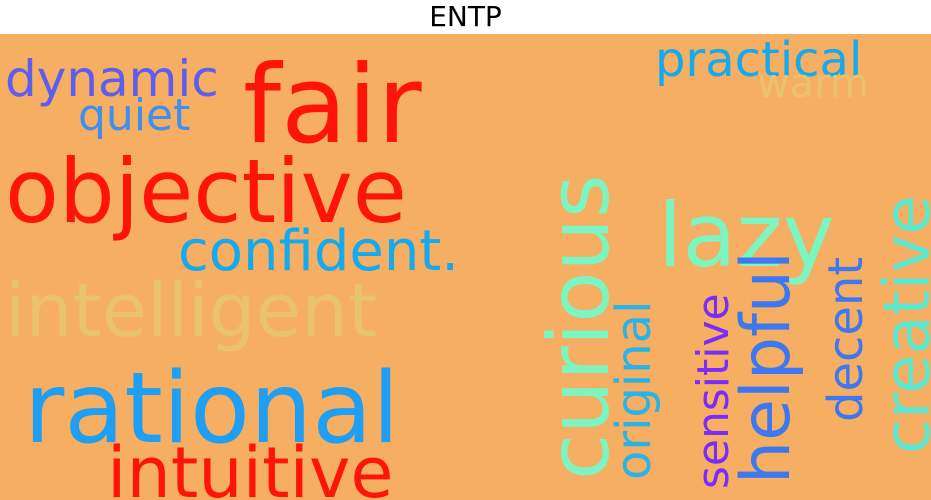 The width and height of the screenshot is (931, 500). Describe the element at coordinates (901, 324) in the screenshot. I see `word-creative: creative` at that location.